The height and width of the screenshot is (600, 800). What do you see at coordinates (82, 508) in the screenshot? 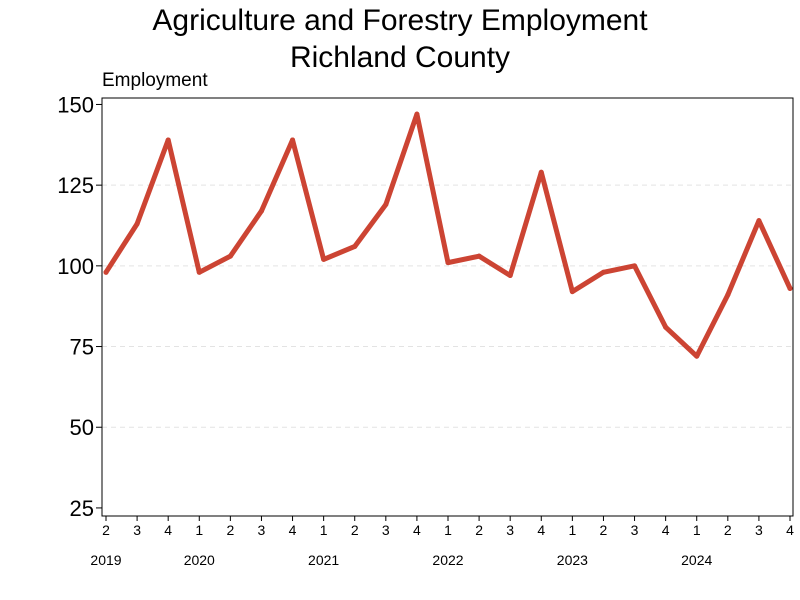
I see `y-tick-label: 25` at bounding box center [82, 508].